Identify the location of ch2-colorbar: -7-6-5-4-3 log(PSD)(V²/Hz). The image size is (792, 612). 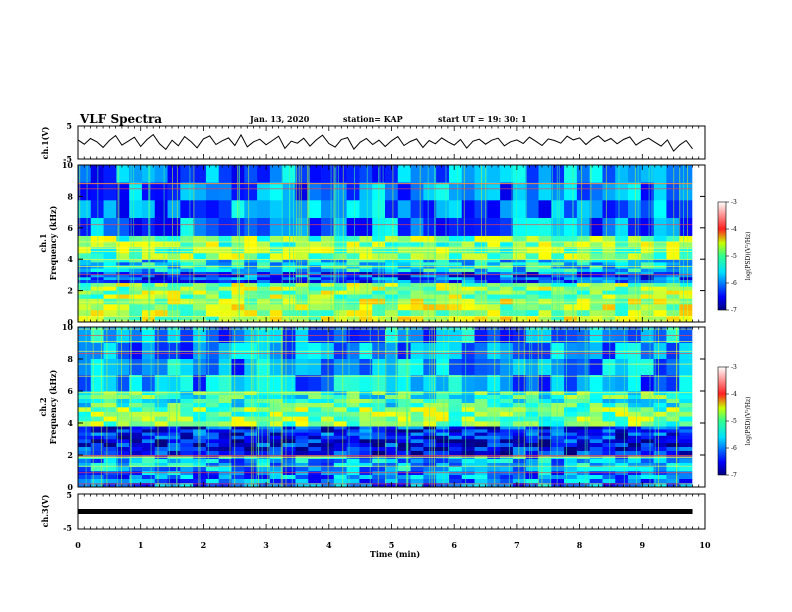
(734, 421).